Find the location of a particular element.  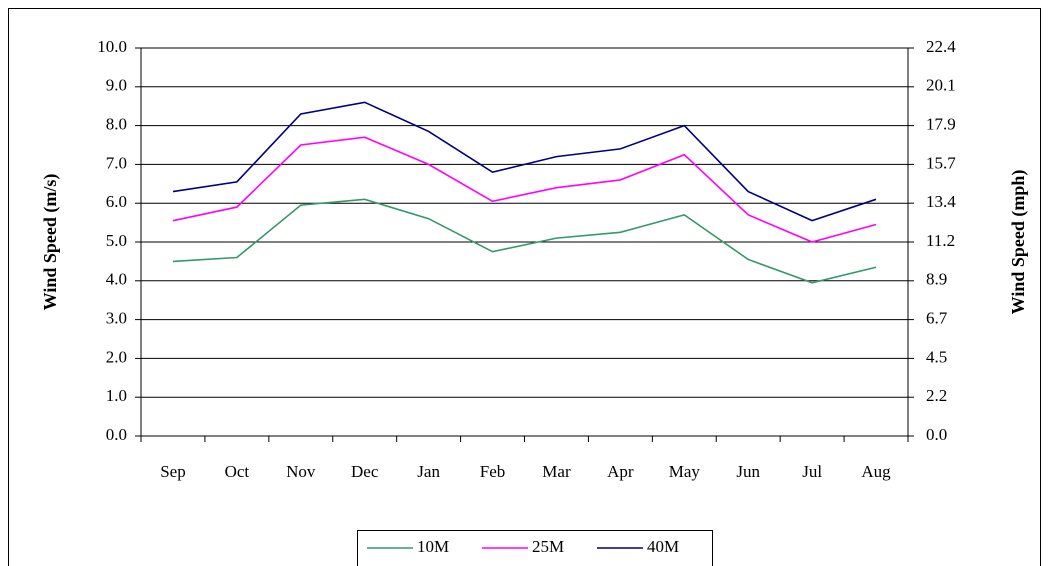

x-tick-label: Jul is located at coordinates (812, 471).